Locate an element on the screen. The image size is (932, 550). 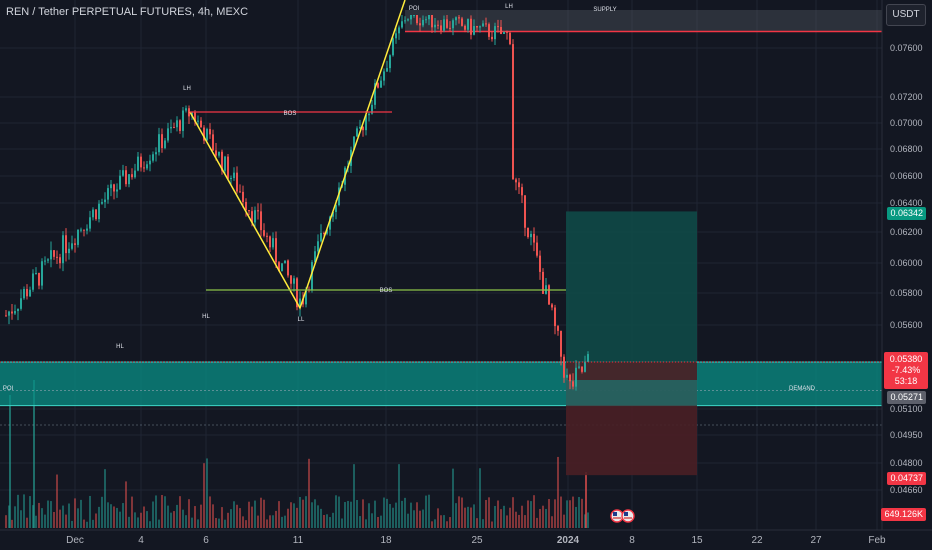
price-tick-1: 0.07200 is located at coordinates (906, 97).